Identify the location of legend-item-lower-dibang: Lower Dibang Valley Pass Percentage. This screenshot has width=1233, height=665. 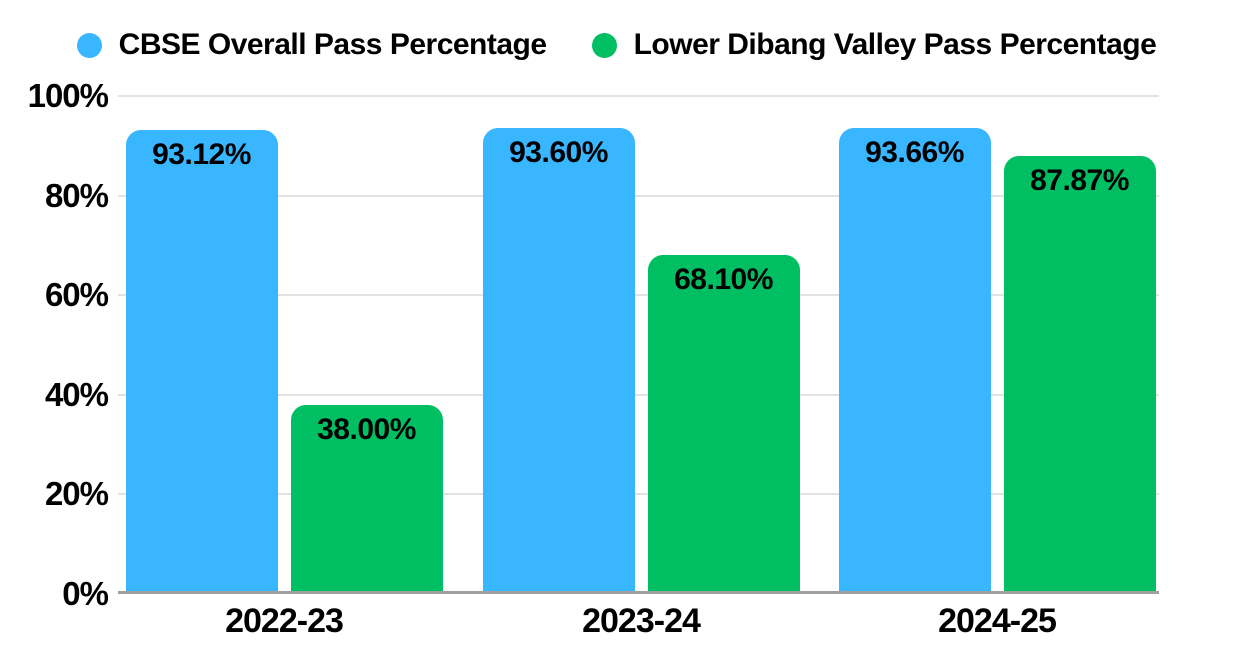
(874, 45).